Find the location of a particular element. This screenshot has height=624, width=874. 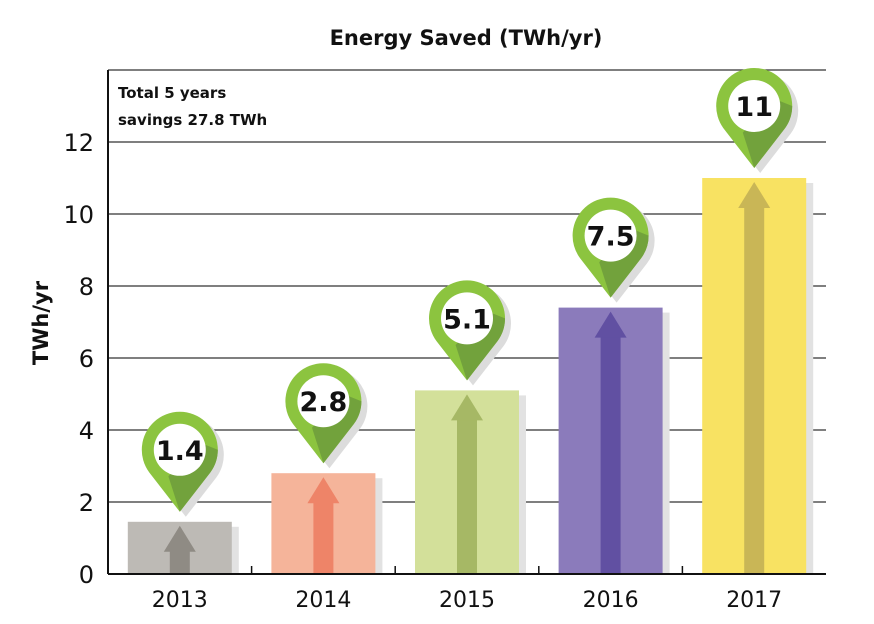

bar-group-2016: 7.5 is located at coordinates (614, 385).